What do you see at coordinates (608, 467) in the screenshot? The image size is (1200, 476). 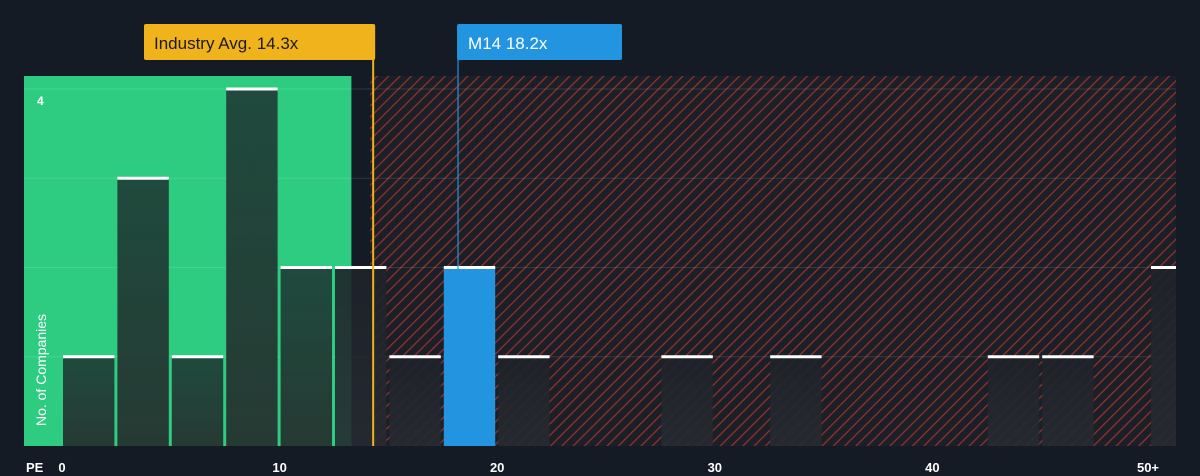 I see `x-tick-labels: 0 10 20 30 40 50+` at bounding box center [608, 467].